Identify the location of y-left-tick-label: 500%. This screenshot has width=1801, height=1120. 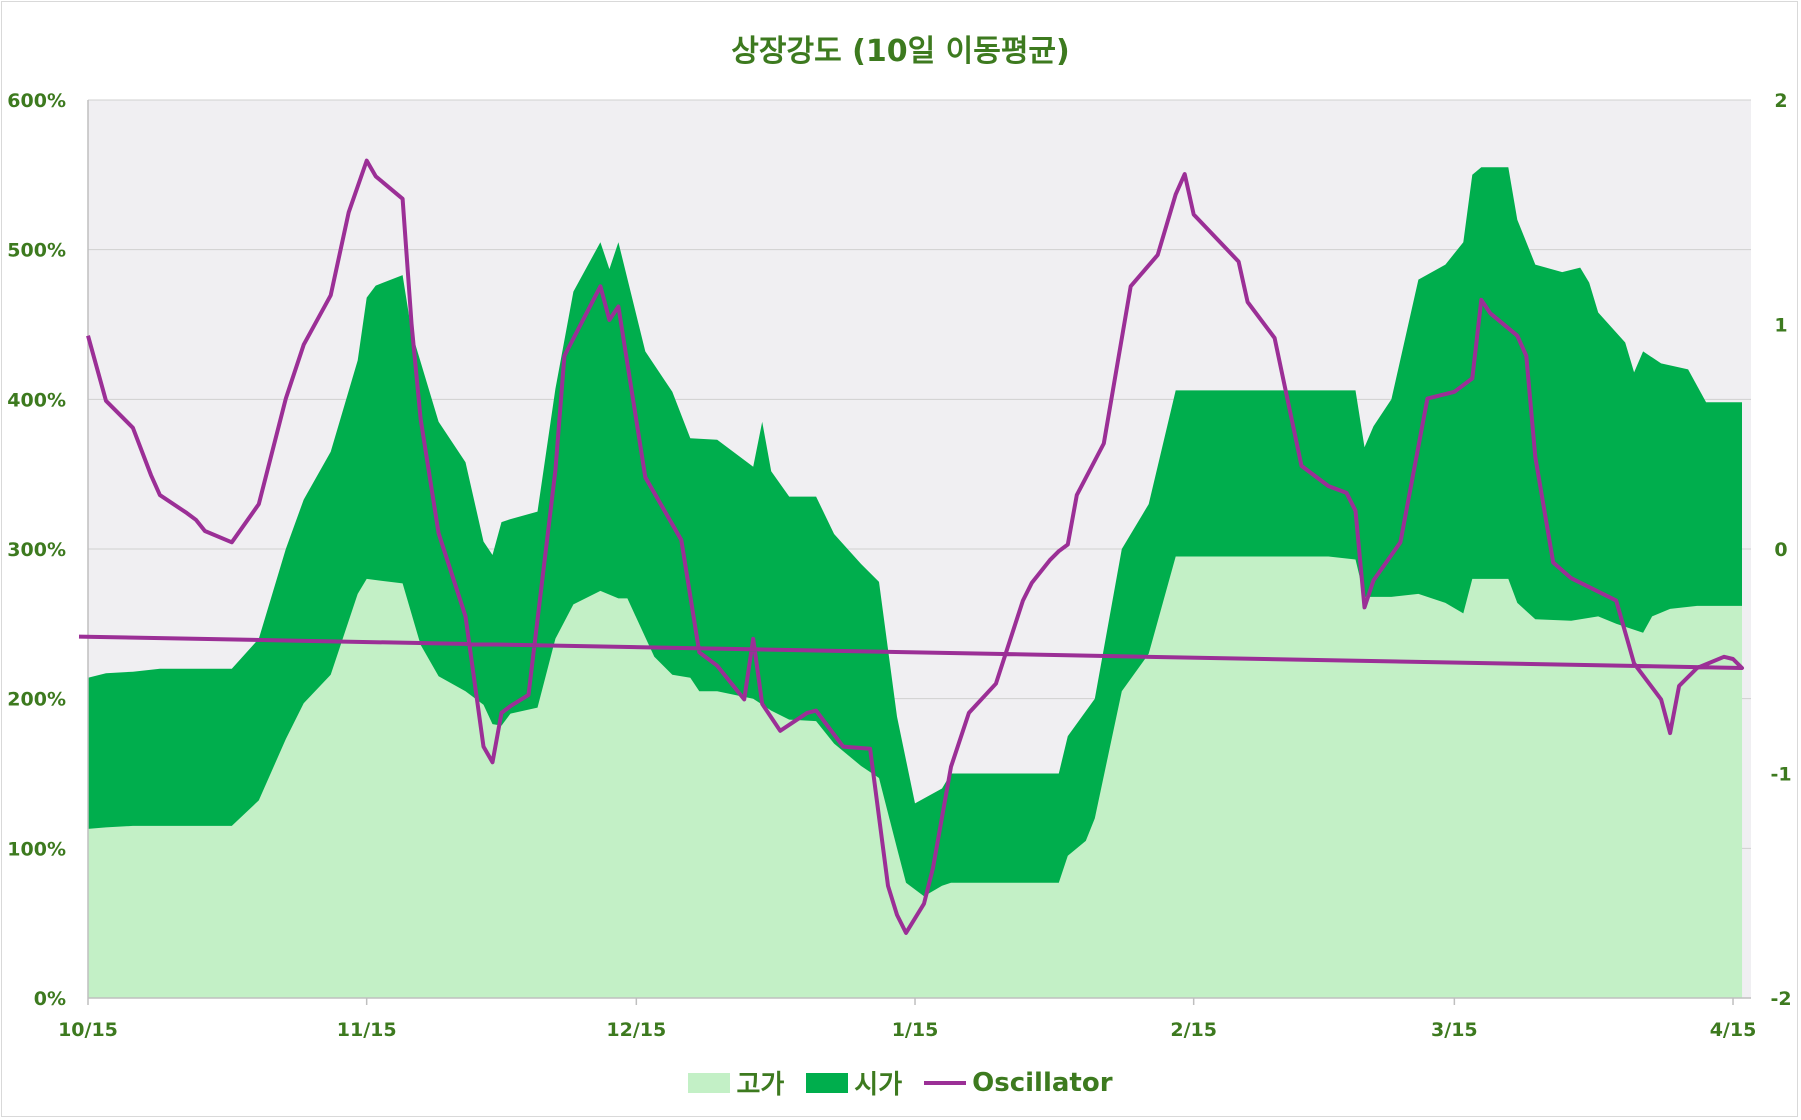
(36, 251).